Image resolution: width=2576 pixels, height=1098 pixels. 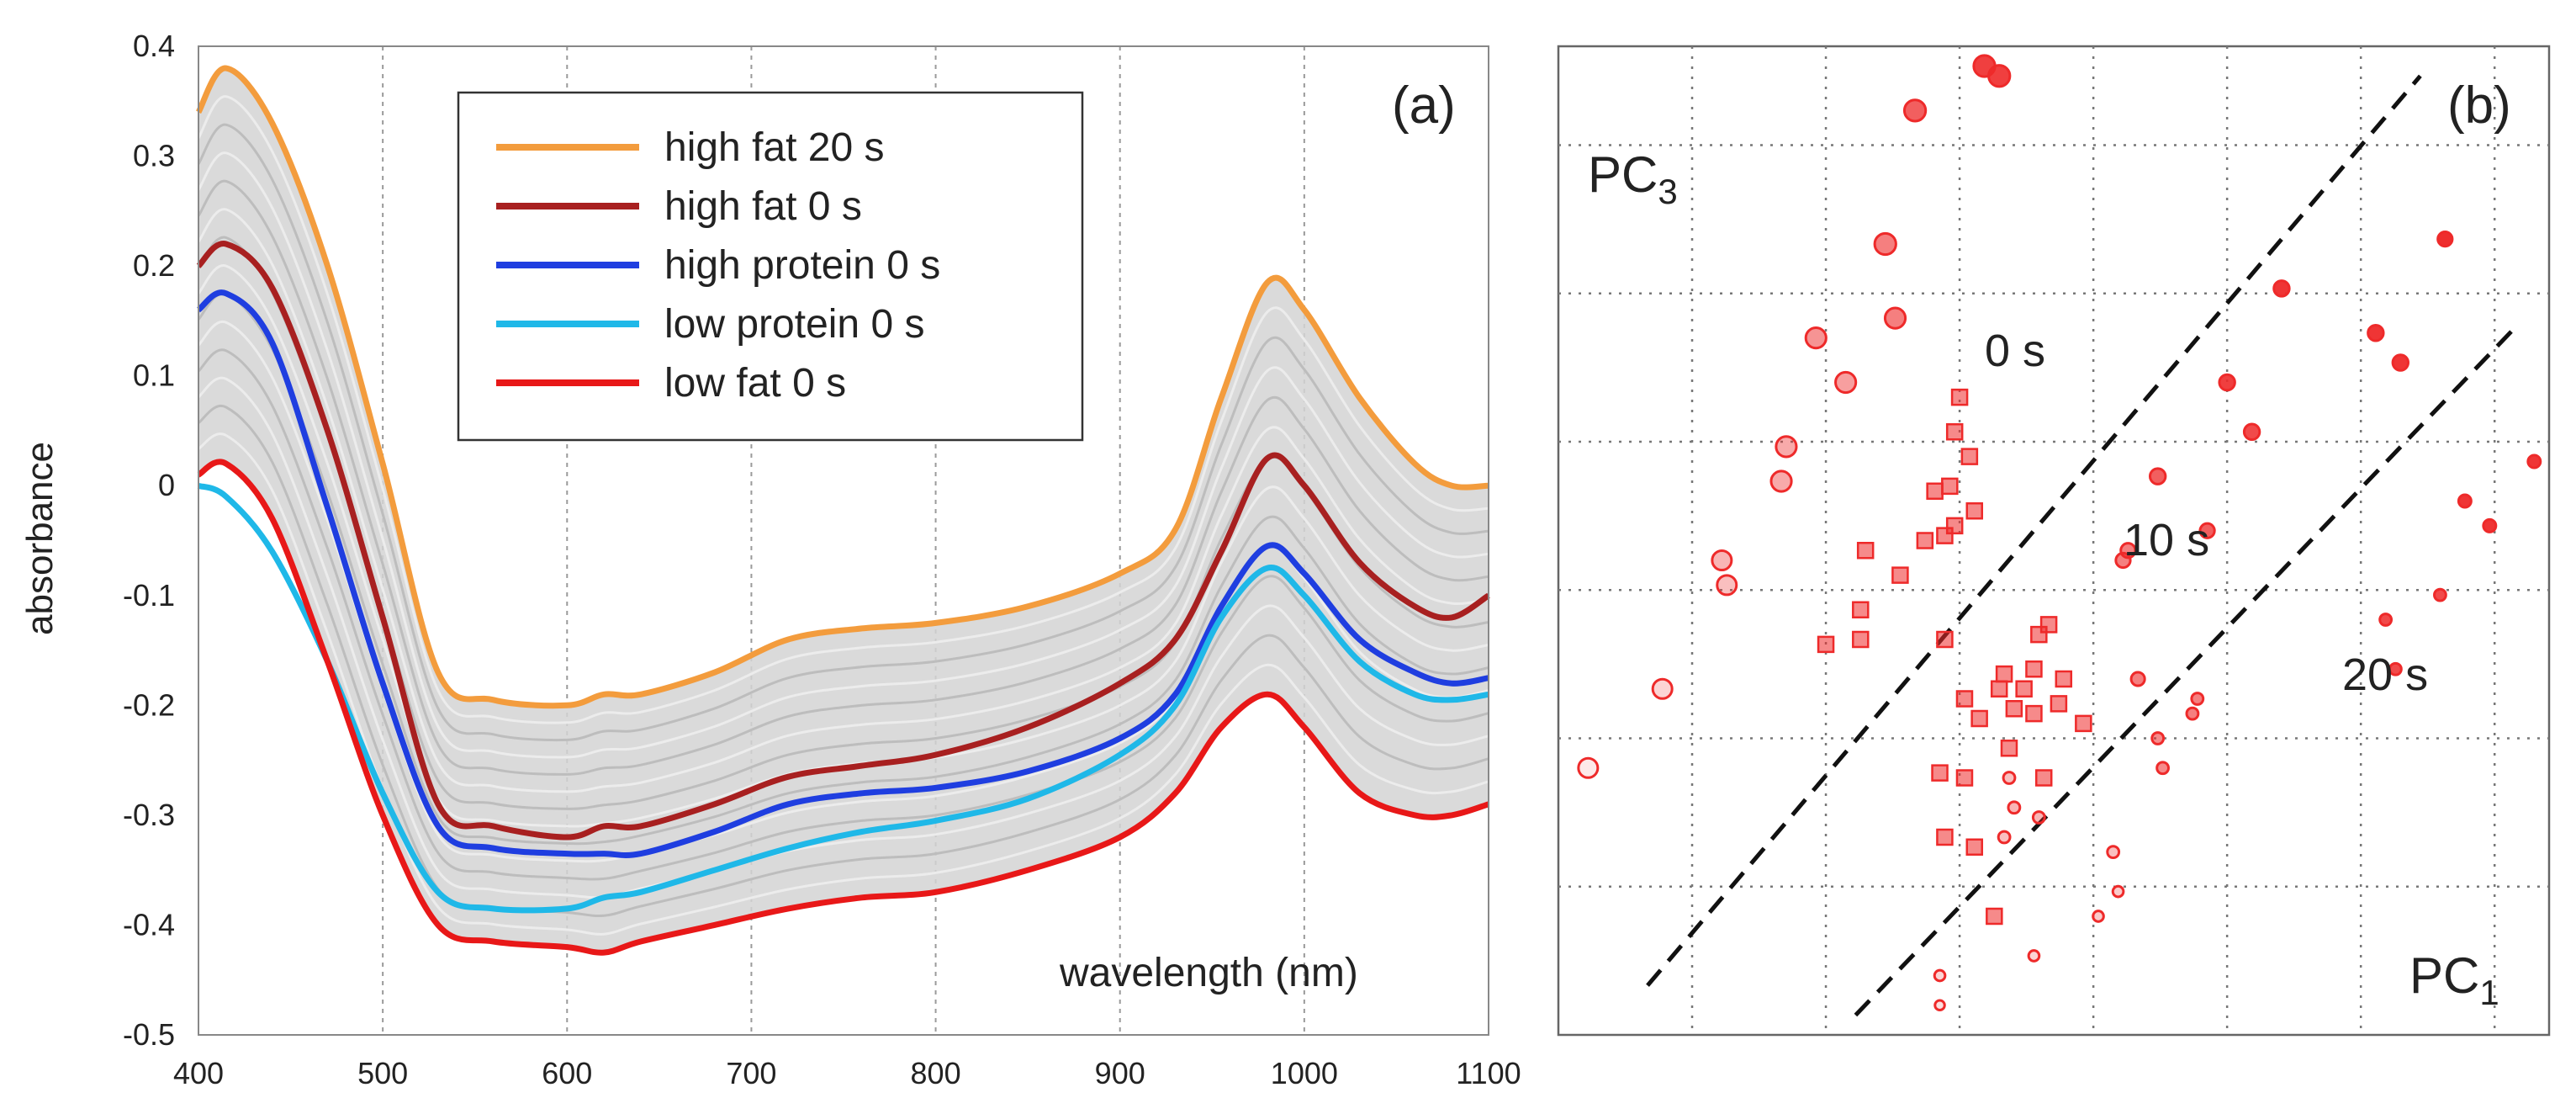 I want to click on zone-label: 20 s, so click(x=2385, y=675).